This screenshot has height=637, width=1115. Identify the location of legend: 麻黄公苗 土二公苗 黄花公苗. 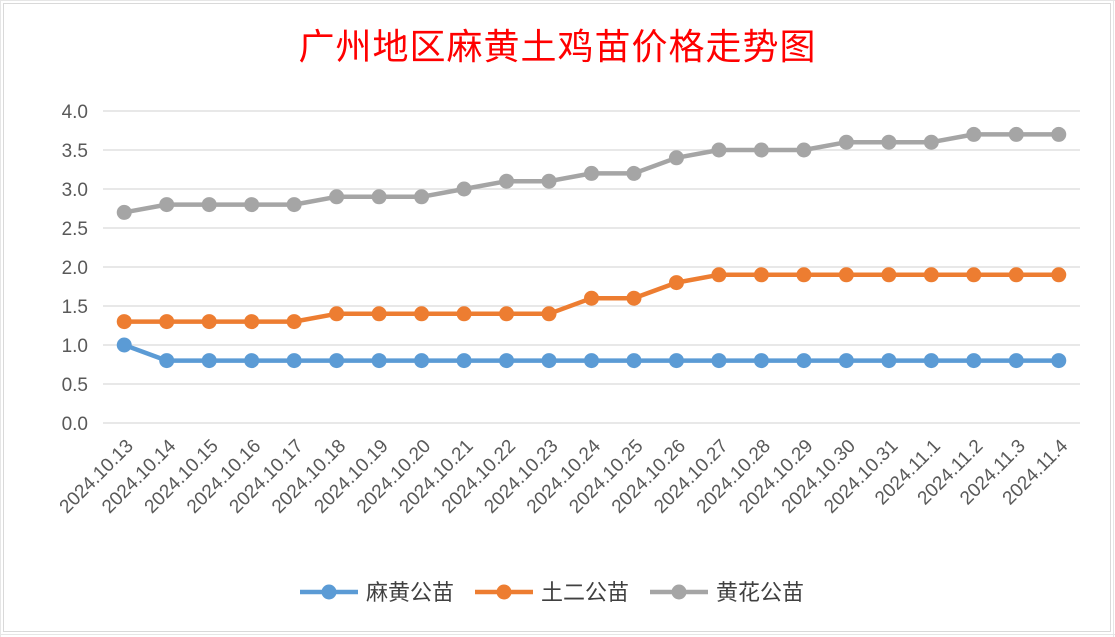
(552, 593).